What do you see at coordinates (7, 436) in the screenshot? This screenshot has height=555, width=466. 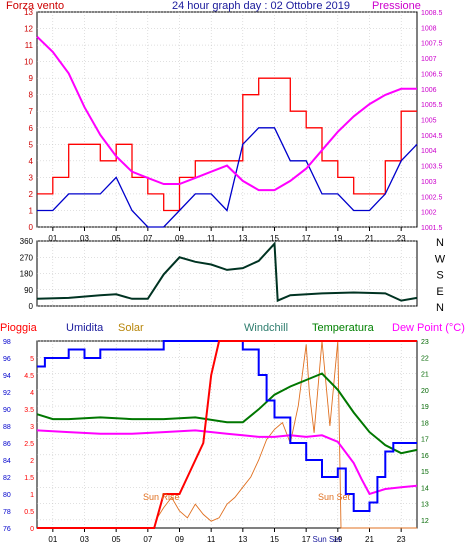 I see `humidity-axis-ticks: 76 78 80 82 84 86 88 90 92 94 96 98` at bounding box center [7, 436].